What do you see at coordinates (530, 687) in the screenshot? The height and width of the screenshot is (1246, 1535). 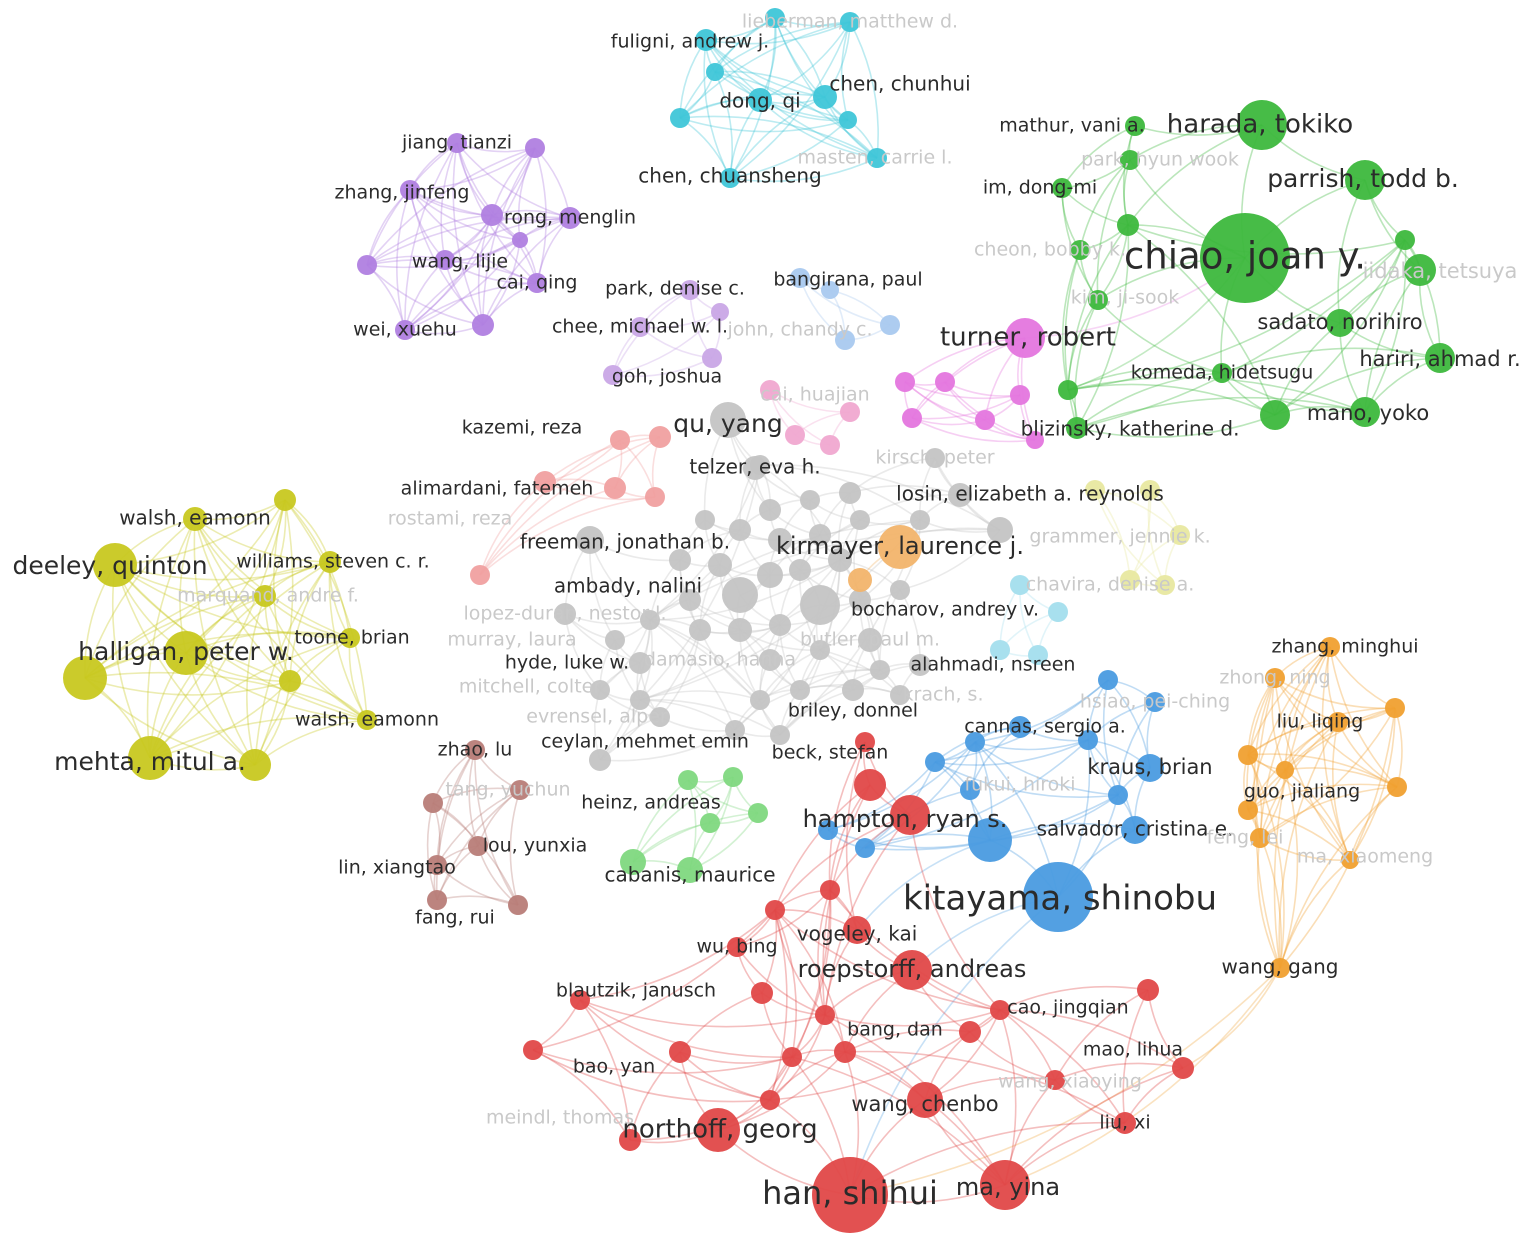 I see `node-label: mitchell, colter` at bounding box center [530, 687].